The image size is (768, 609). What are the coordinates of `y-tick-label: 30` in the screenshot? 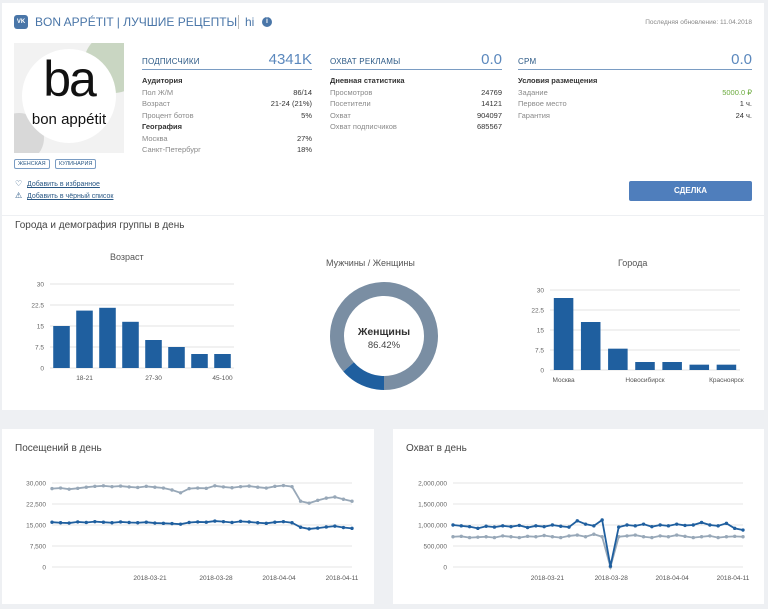 It's located at (41, 285).